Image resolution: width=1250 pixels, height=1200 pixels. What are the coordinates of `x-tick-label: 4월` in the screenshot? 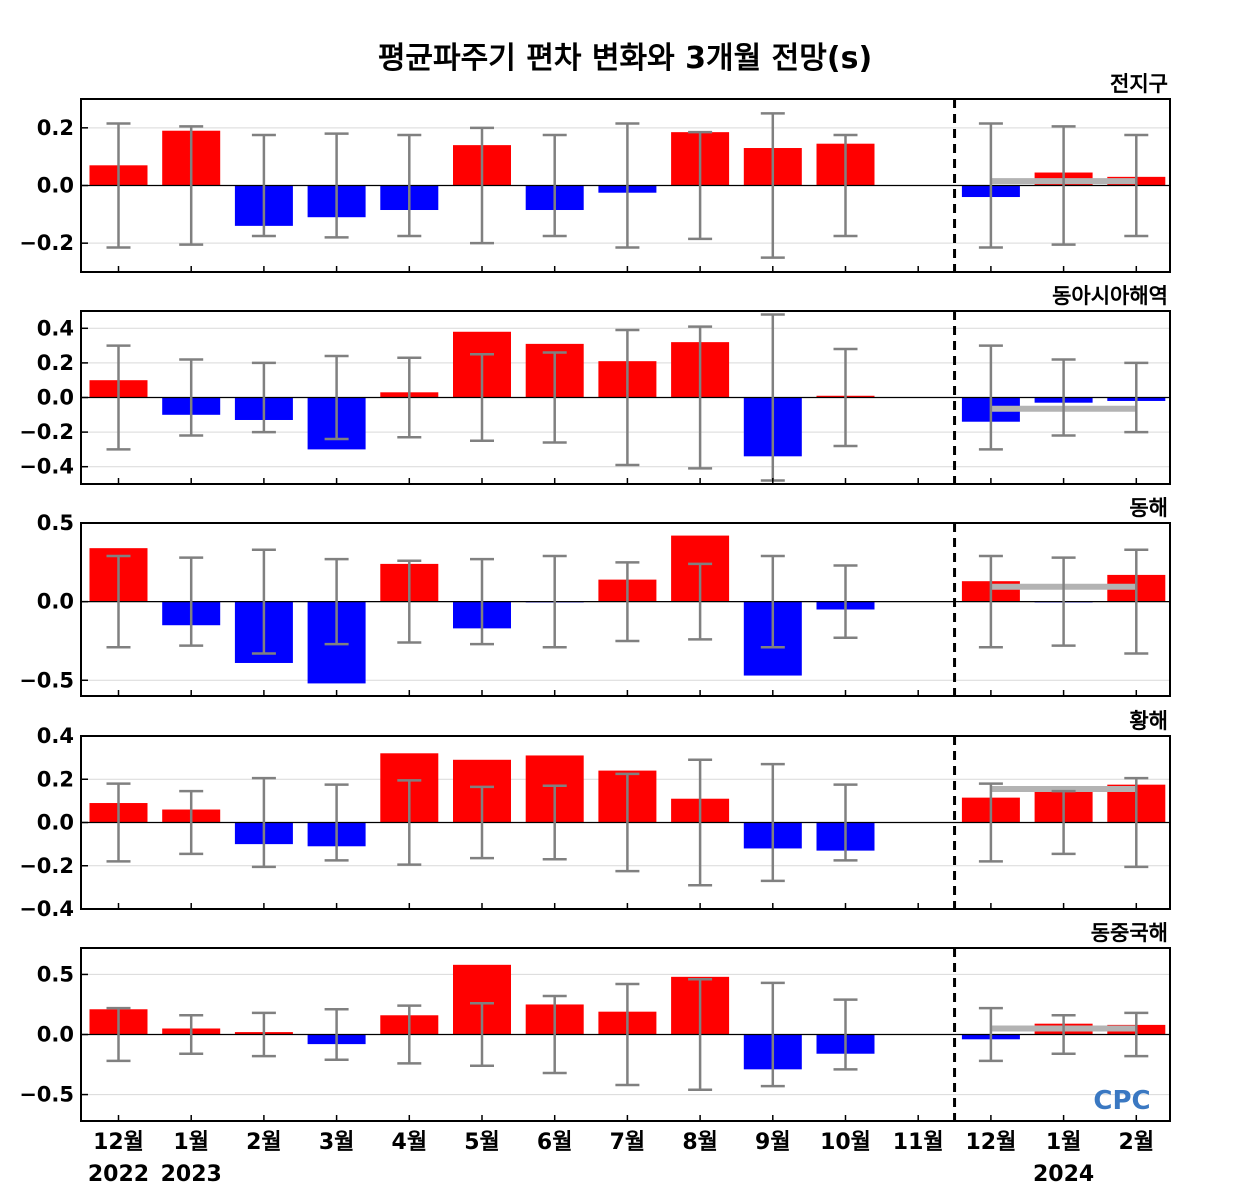 It's located at (410, 1142).